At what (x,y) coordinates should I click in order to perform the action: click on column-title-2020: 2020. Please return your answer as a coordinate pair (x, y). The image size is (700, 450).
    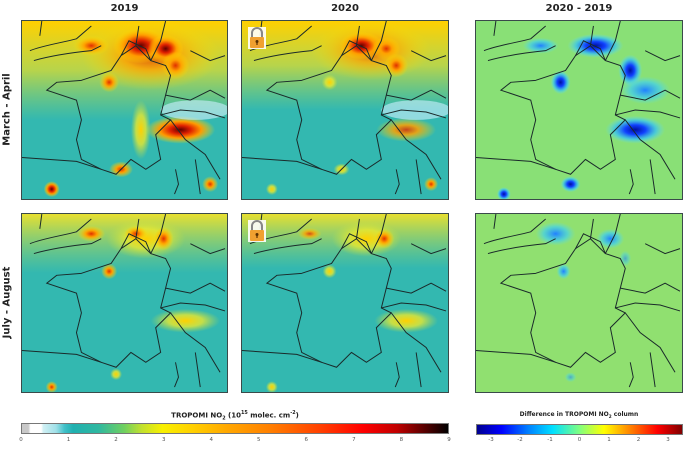
    Looking at the image, I should click on (345, 8).